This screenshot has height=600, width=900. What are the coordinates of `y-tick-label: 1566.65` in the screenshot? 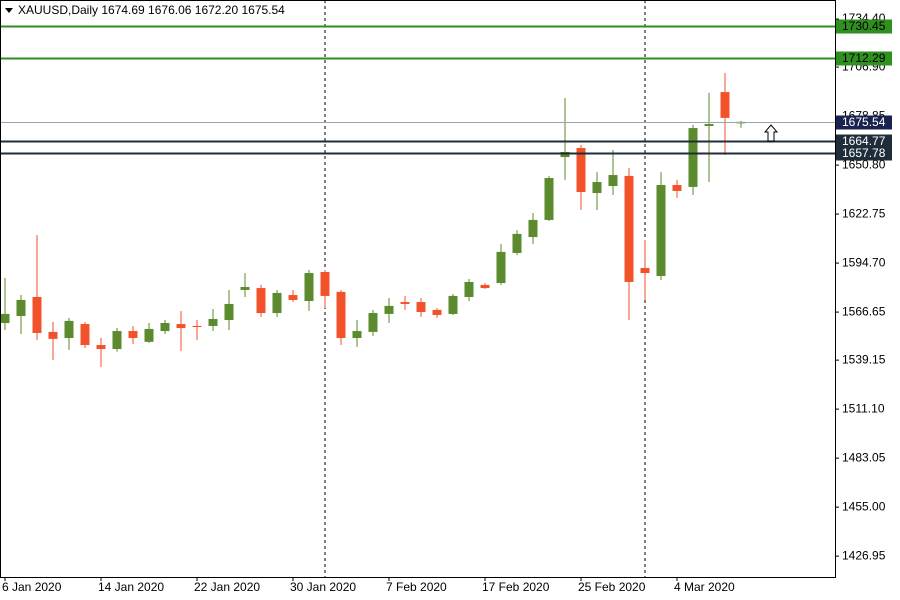 It's located at (864, 311).